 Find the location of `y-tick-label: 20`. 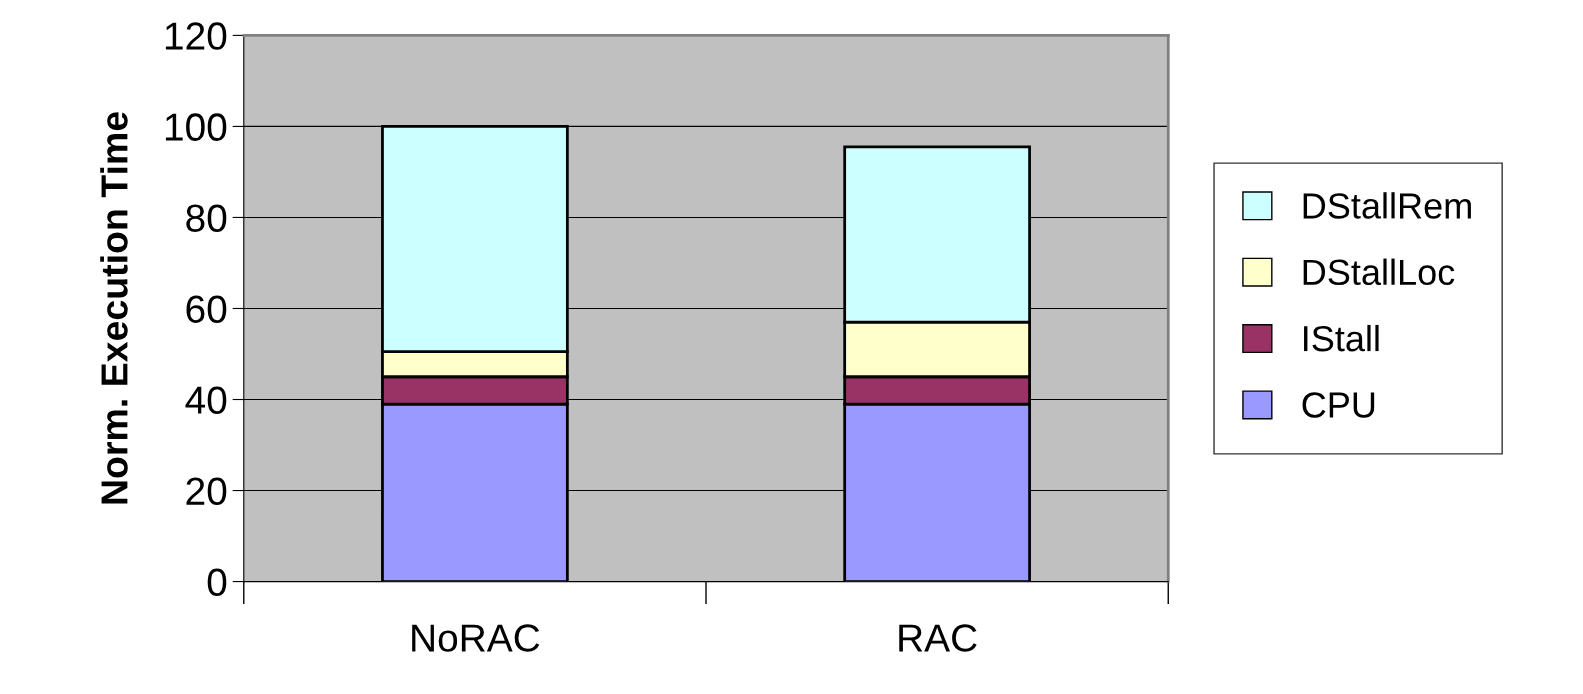

y-tick-label: 20 is located at coordinates (206, 491).